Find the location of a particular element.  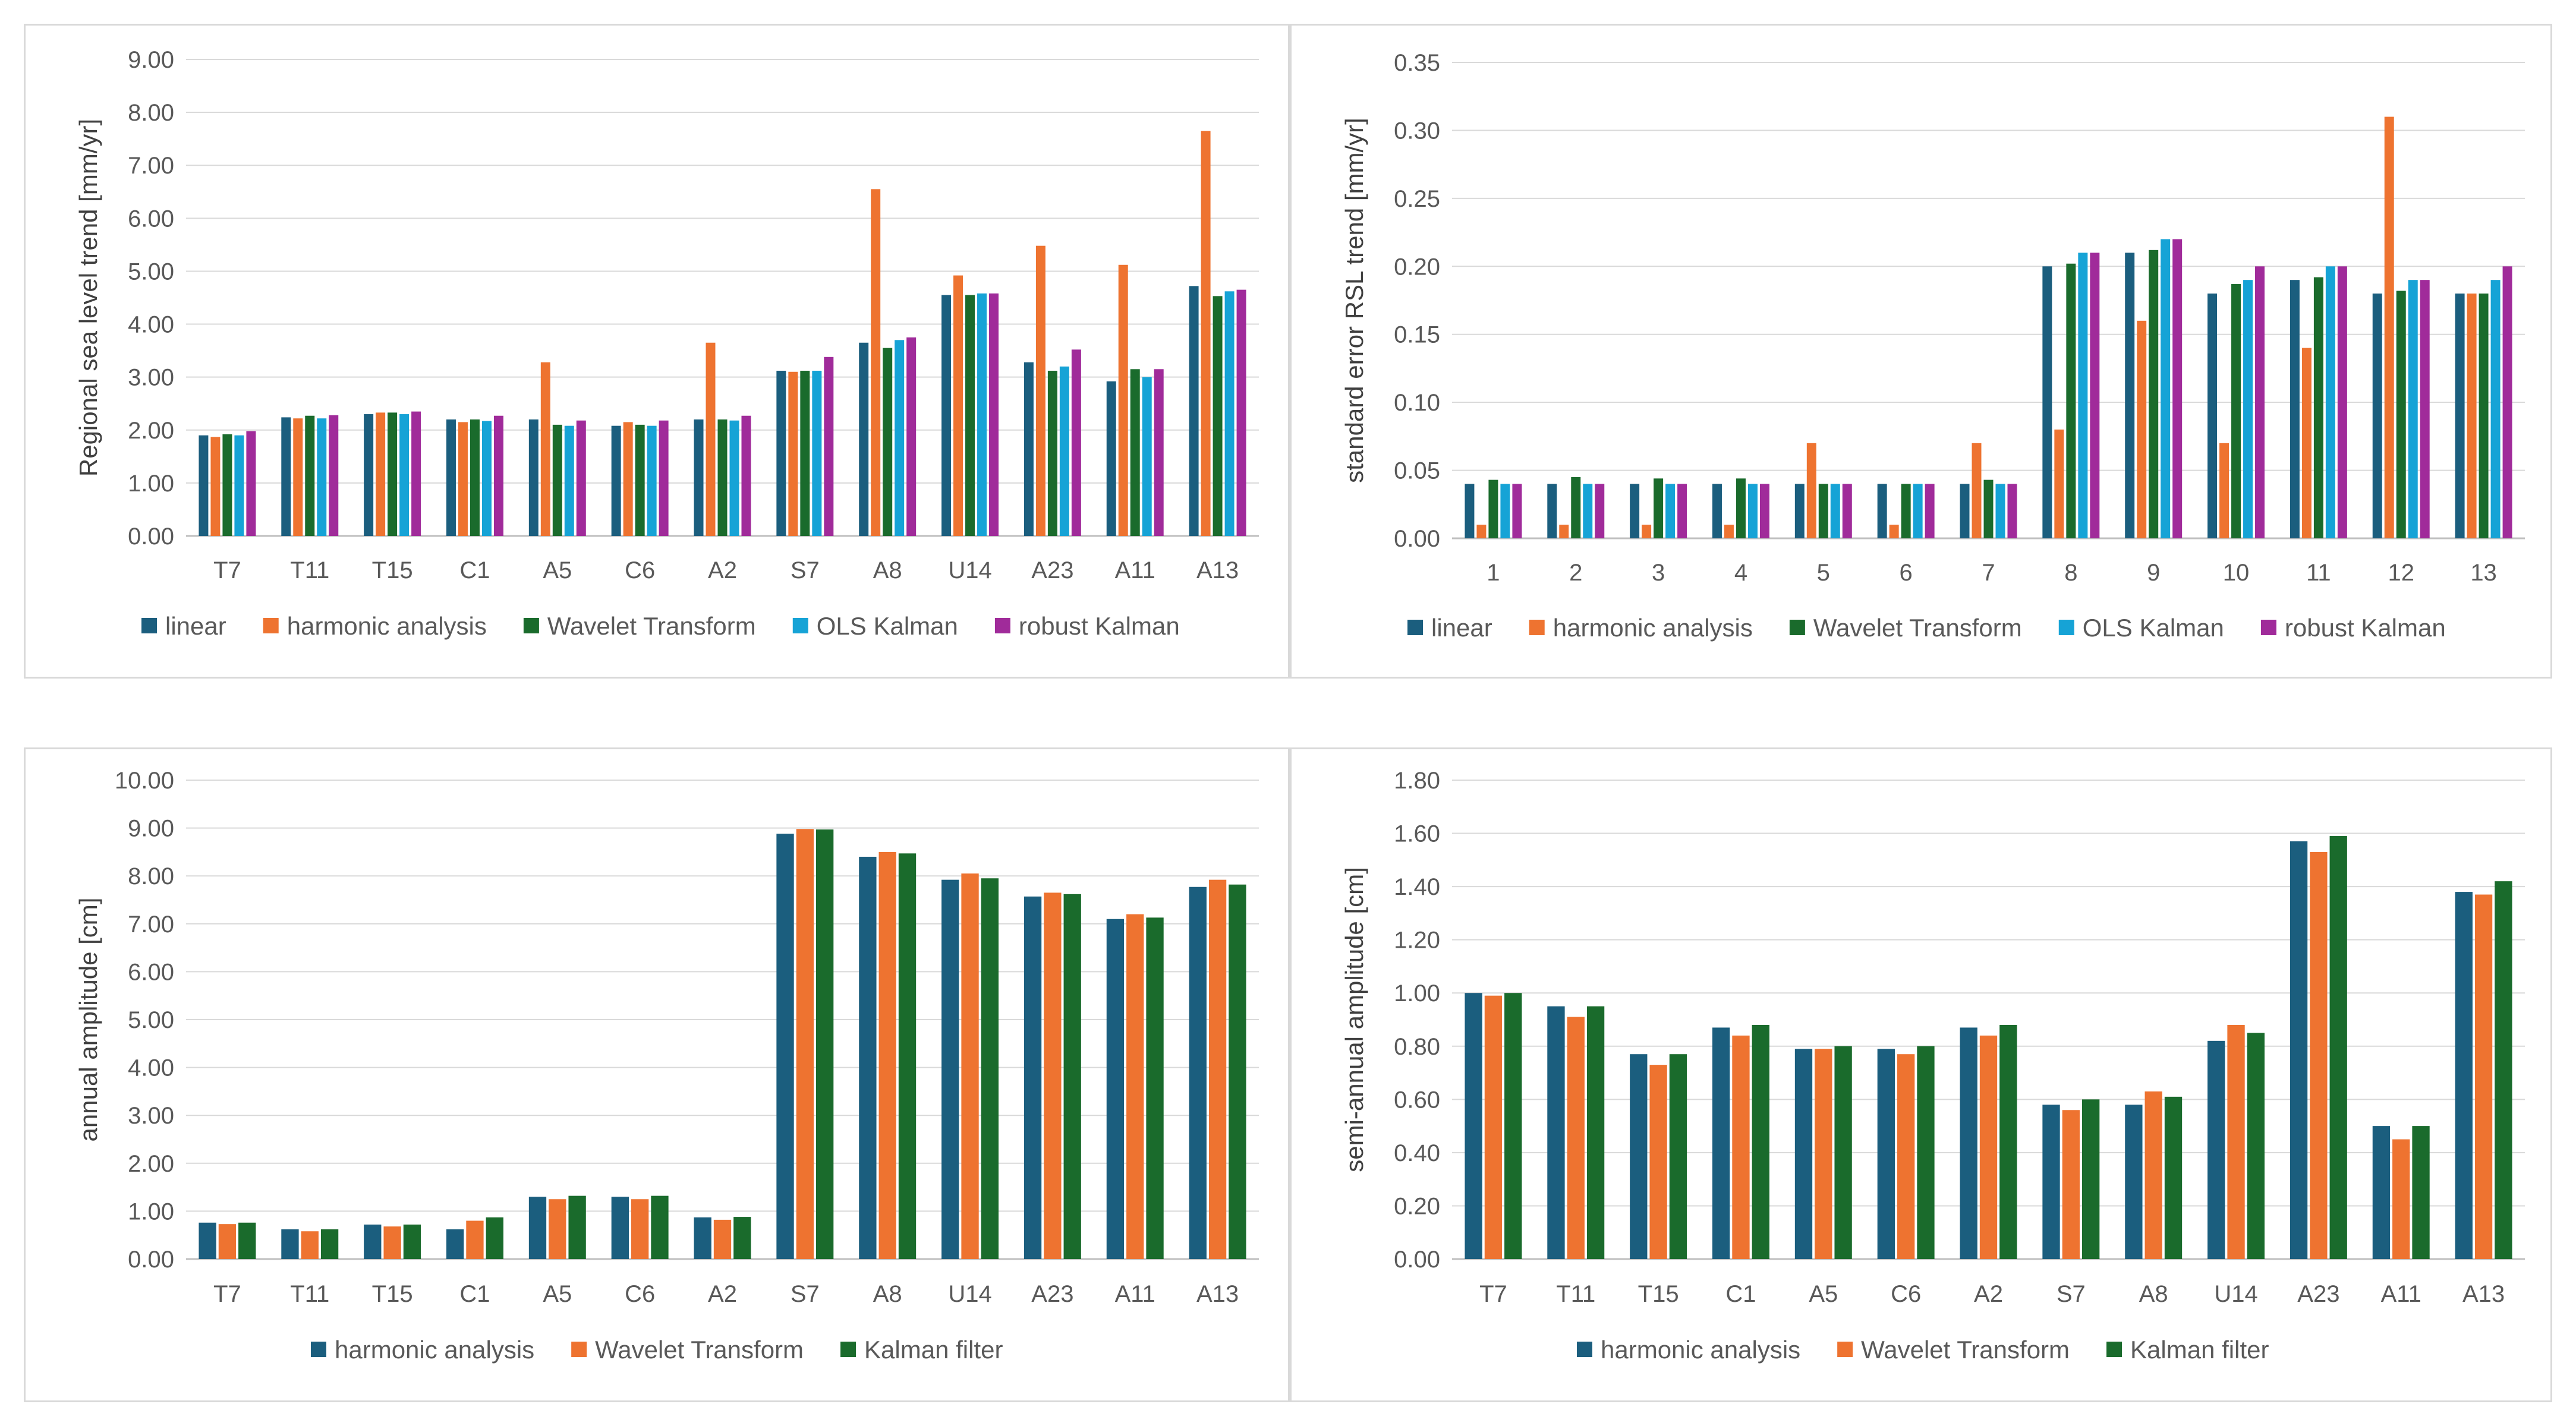

bar-harmonic-analysis-c6 is located at coordinates (628, 479).